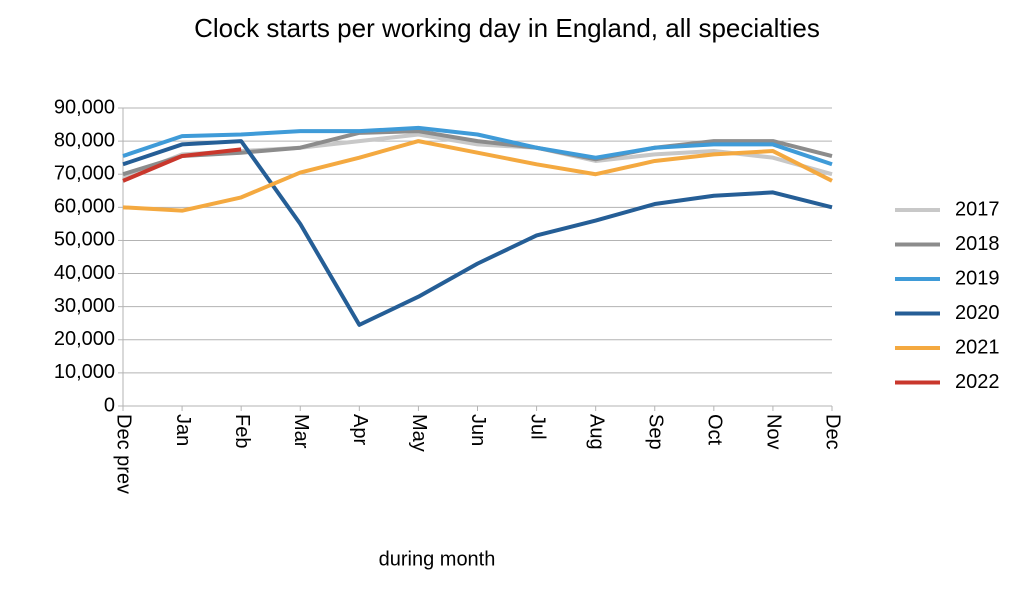 This screenshot has width=1024, height=592. Describe the element at coordinates (977, 347) in the screenshot. I see `legend-label: 2021` at that location.